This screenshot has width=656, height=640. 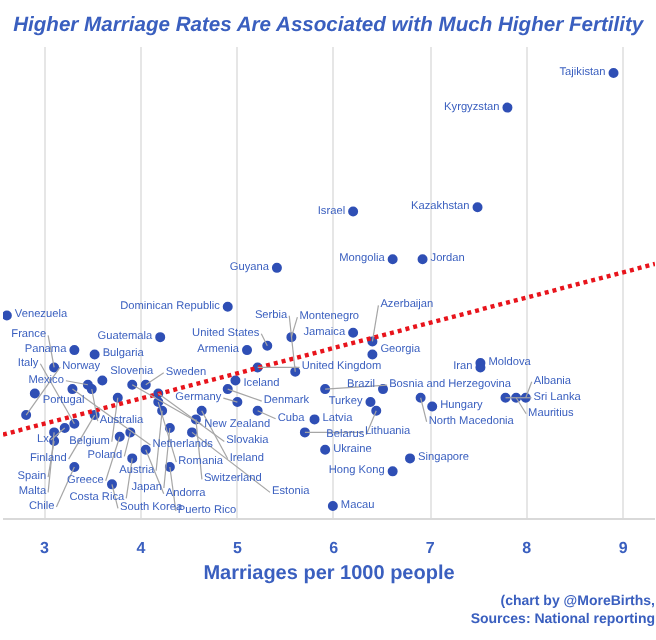 I want to click on x-tick-label: 6, so click(x=334, y=548).